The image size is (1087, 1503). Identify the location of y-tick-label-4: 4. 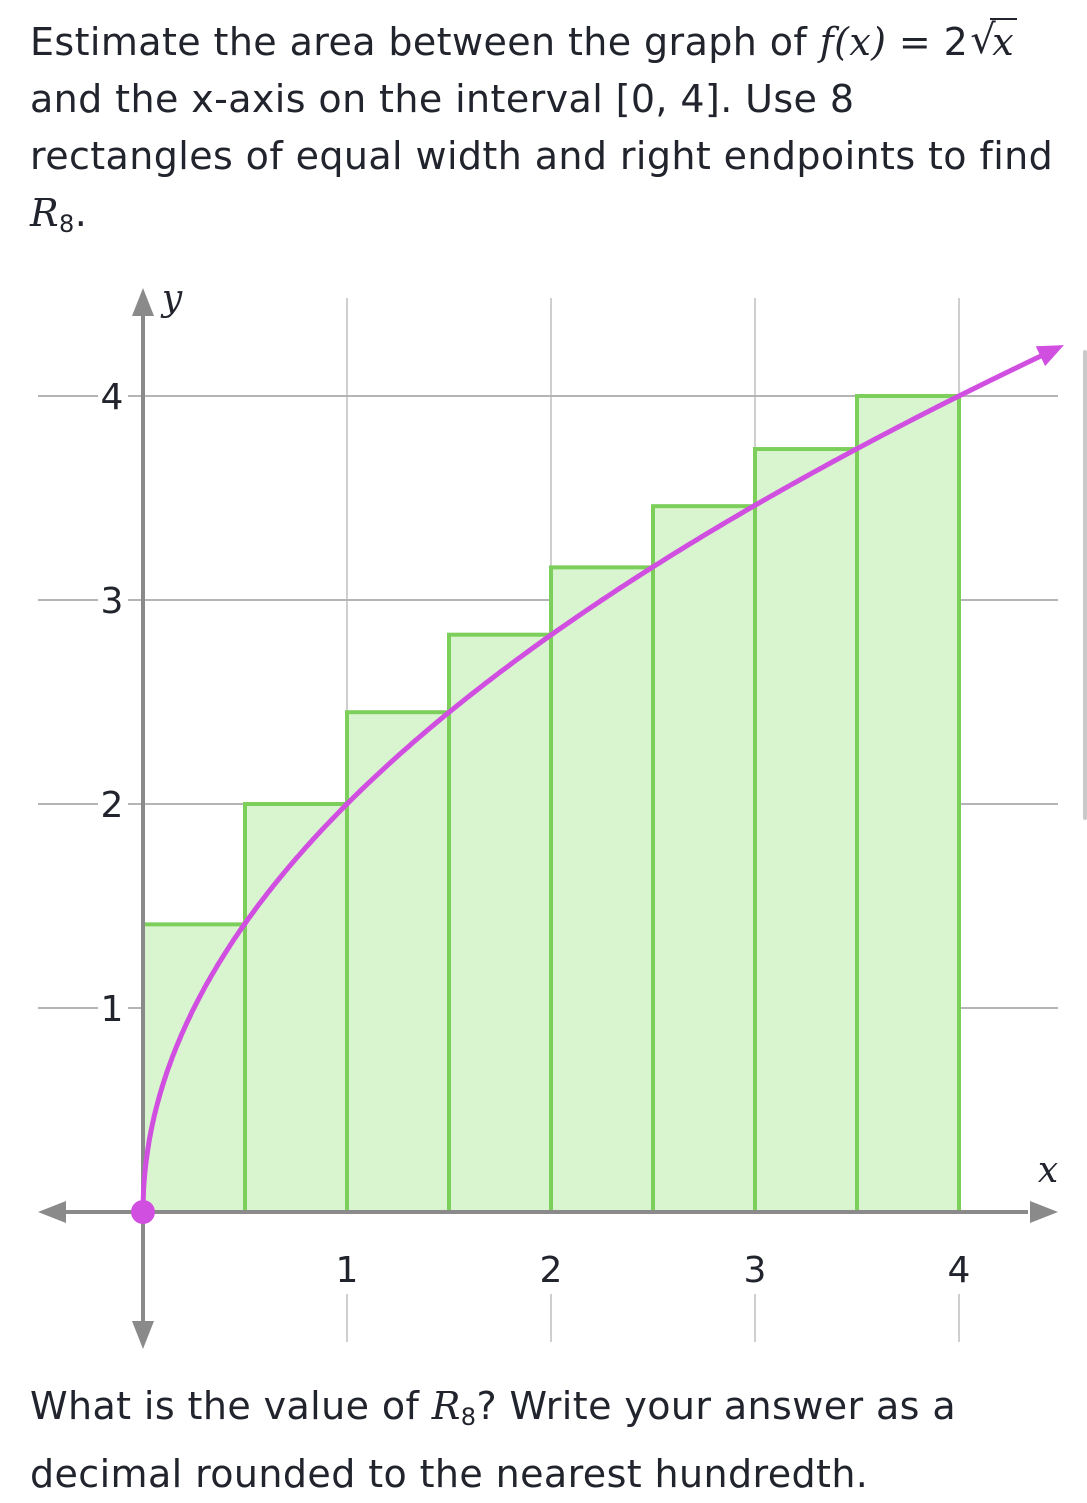
(112, 397).